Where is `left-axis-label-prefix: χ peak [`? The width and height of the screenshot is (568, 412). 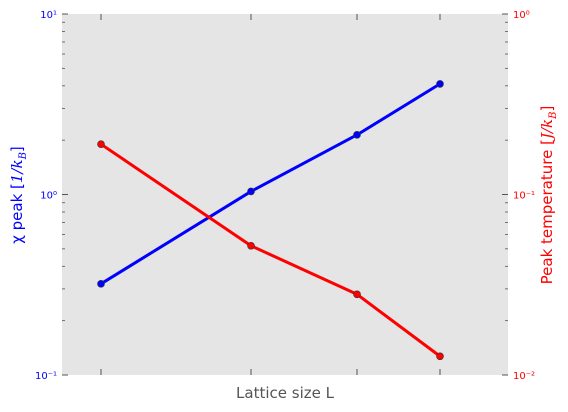
left-axis-label-prefix: χ peak [ is located at coordinates (17, 213).